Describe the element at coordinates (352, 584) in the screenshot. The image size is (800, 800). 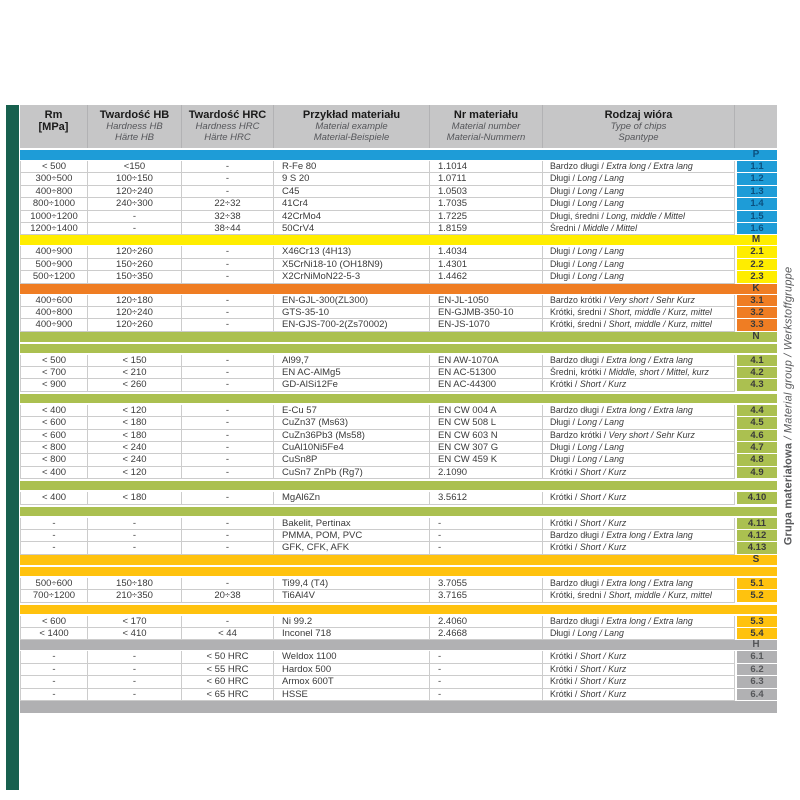
I see `material-example-cell: Ti99,4 (T4)` at that location.